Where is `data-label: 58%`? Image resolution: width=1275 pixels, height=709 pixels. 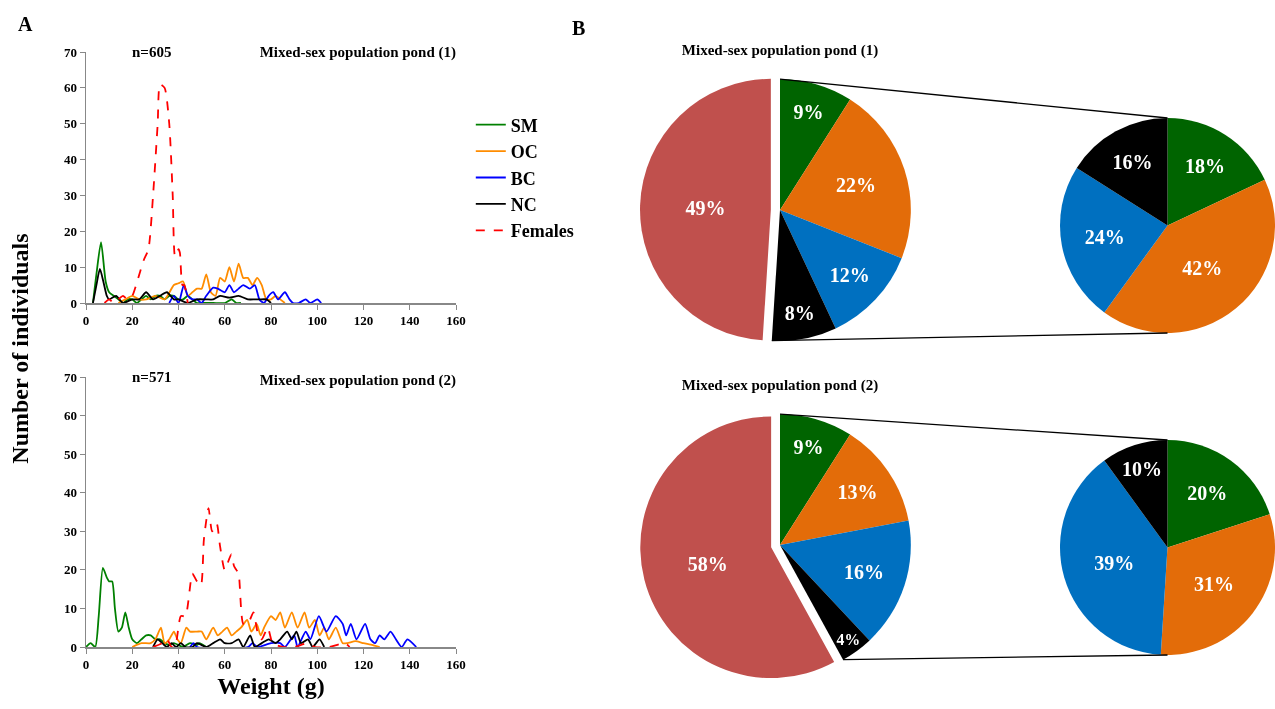
data-label: 58% is located at coordinates (707, 563).